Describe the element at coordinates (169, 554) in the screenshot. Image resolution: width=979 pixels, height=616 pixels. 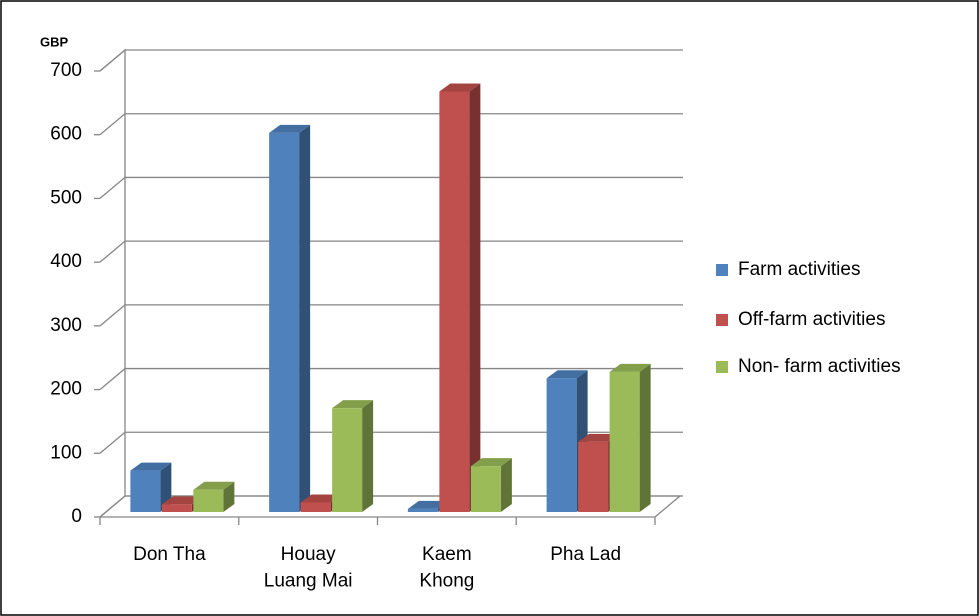
I see `x-tick-label: Don Tha` at that location.